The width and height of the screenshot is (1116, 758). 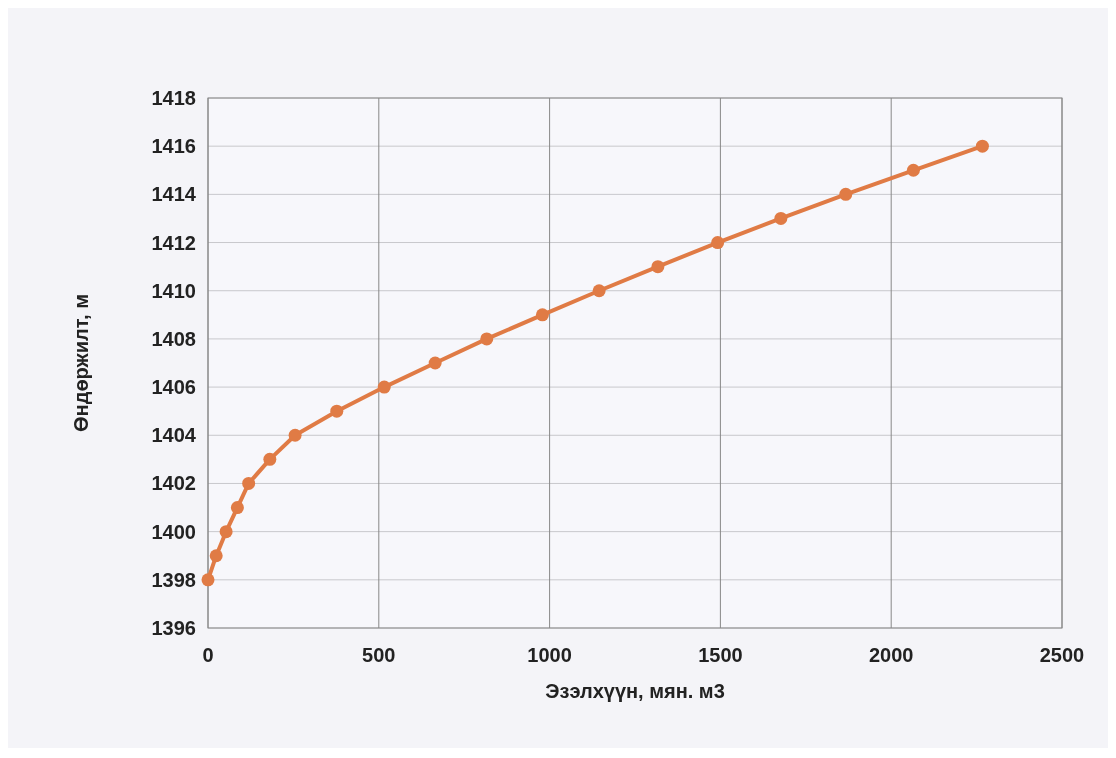 I want to click on y-tick-label: 1410, so click(x=173, y=290).